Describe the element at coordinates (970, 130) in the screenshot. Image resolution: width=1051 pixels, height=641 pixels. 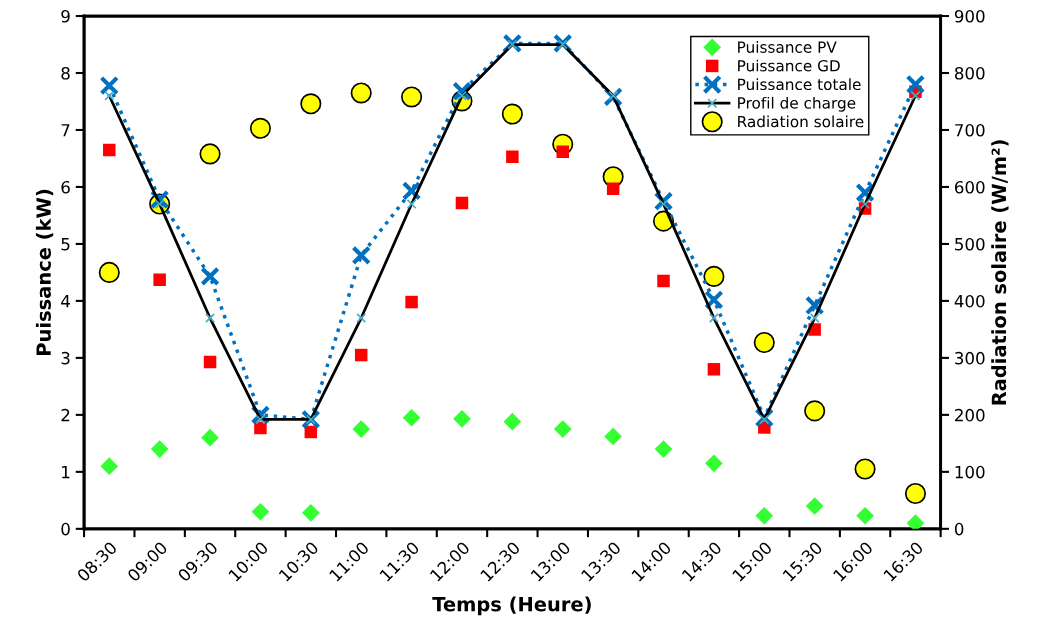
I see `y2-tick-label: 700` at that location.